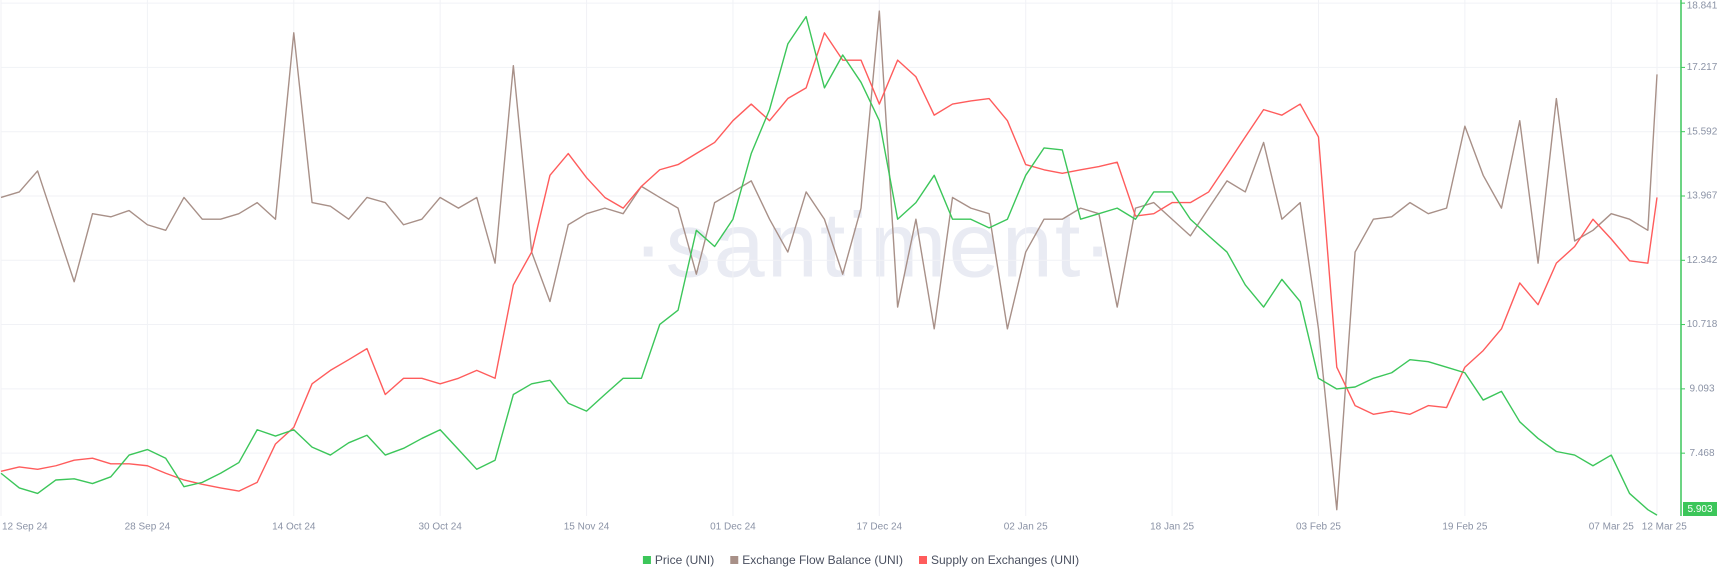  I want to click on last-value-label: 5.903, so click(1699, 509).